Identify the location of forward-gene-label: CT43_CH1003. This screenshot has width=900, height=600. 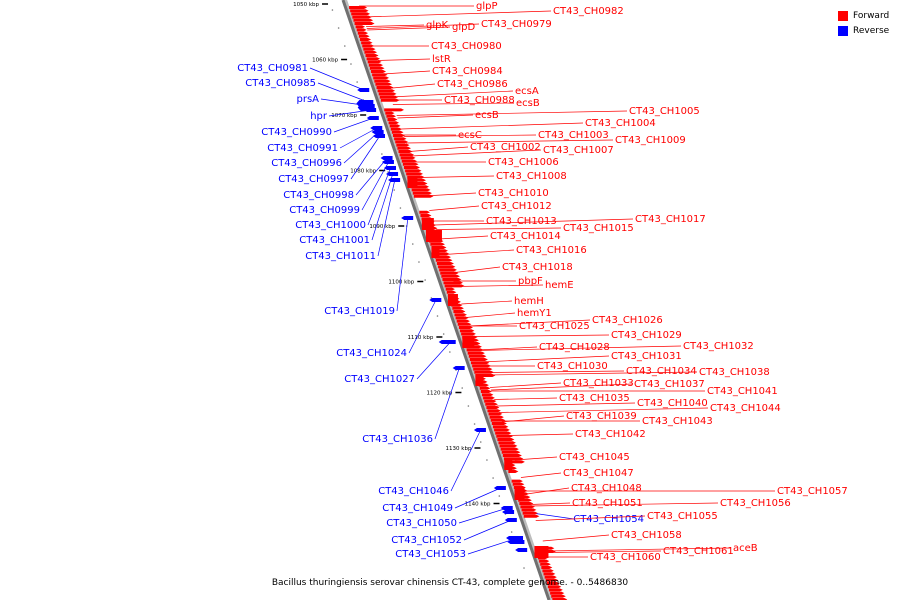
(573, 135).